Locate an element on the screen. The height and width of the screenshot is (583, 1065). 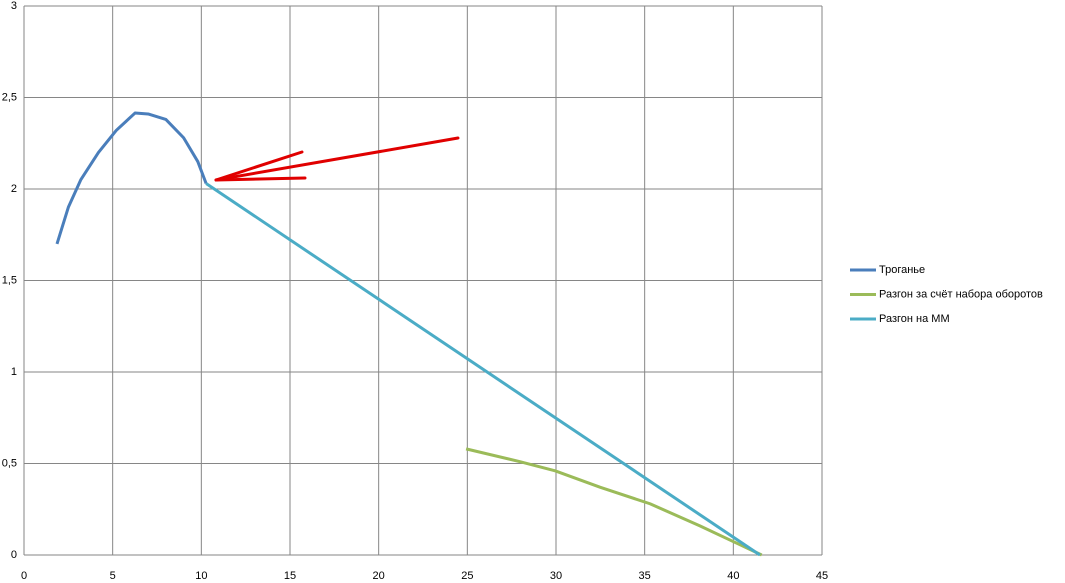
x-tick-label: 45 is located at coordinates (822, 576).